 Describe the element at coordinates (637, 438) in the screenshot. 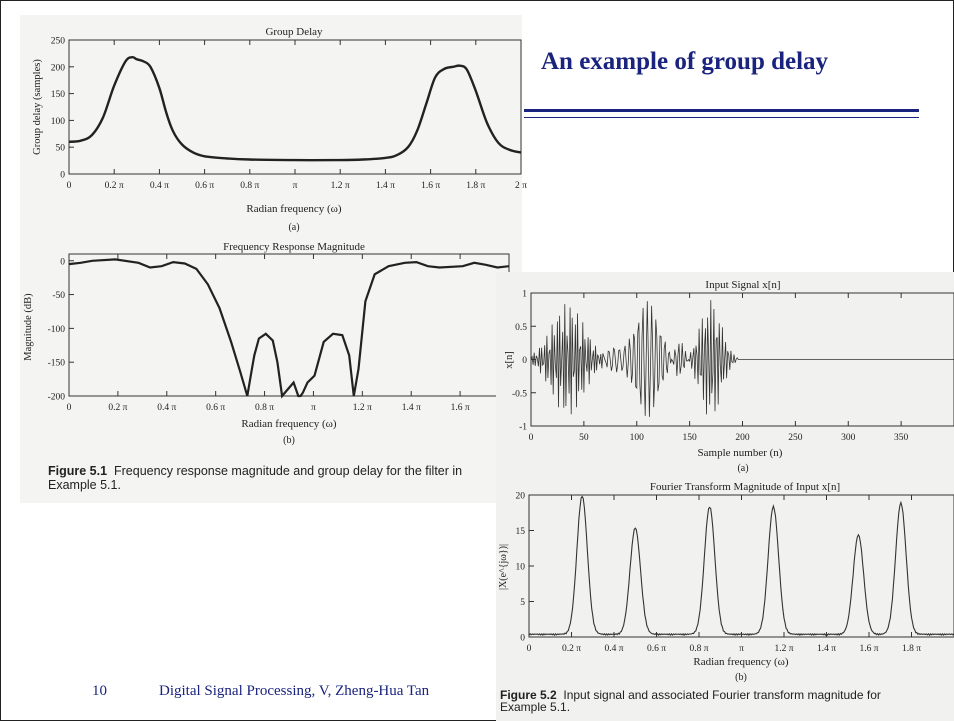

I see `x-tick-label: 100` at that location.